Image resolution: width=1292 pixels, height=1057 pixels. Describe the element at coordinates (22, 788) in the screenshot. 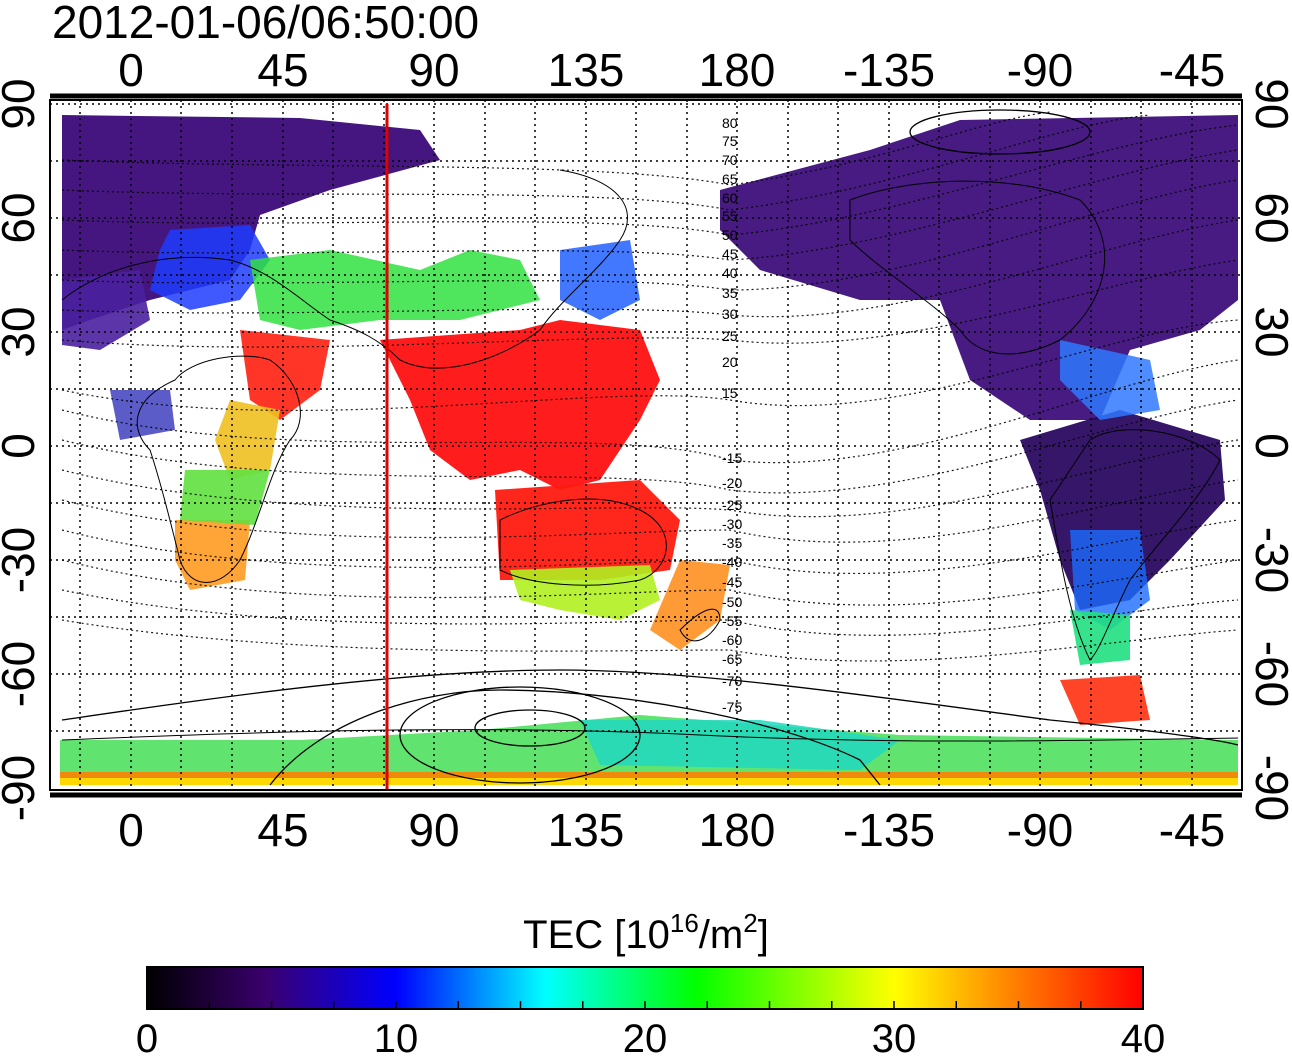

I see `left-tick-label: -90` at that location.